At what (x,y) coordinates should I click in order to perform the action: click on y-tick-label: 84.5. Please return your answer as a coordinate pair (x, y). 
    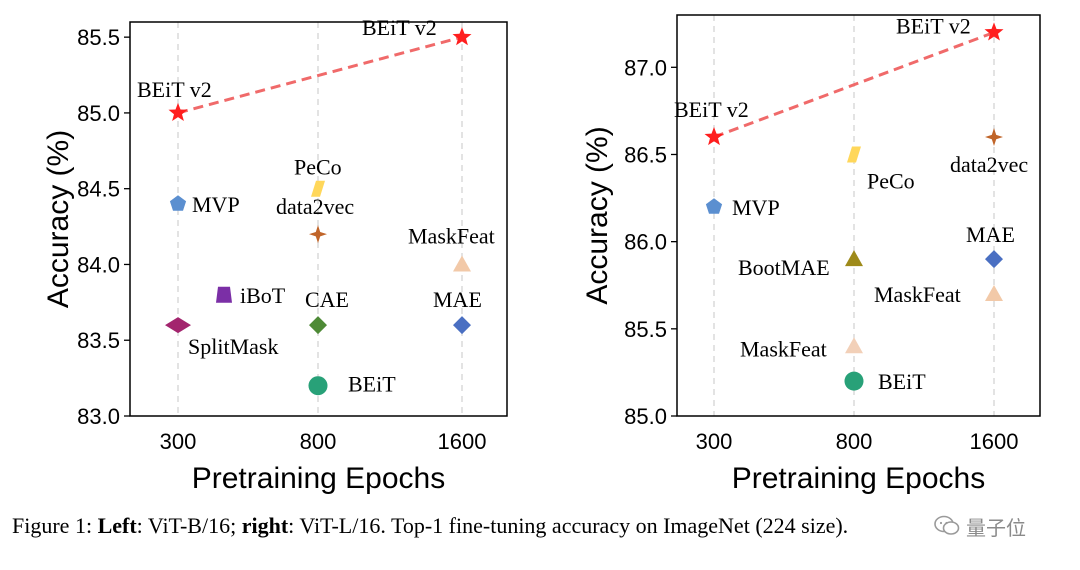
    Looking at the image, I should click on (98, 189).